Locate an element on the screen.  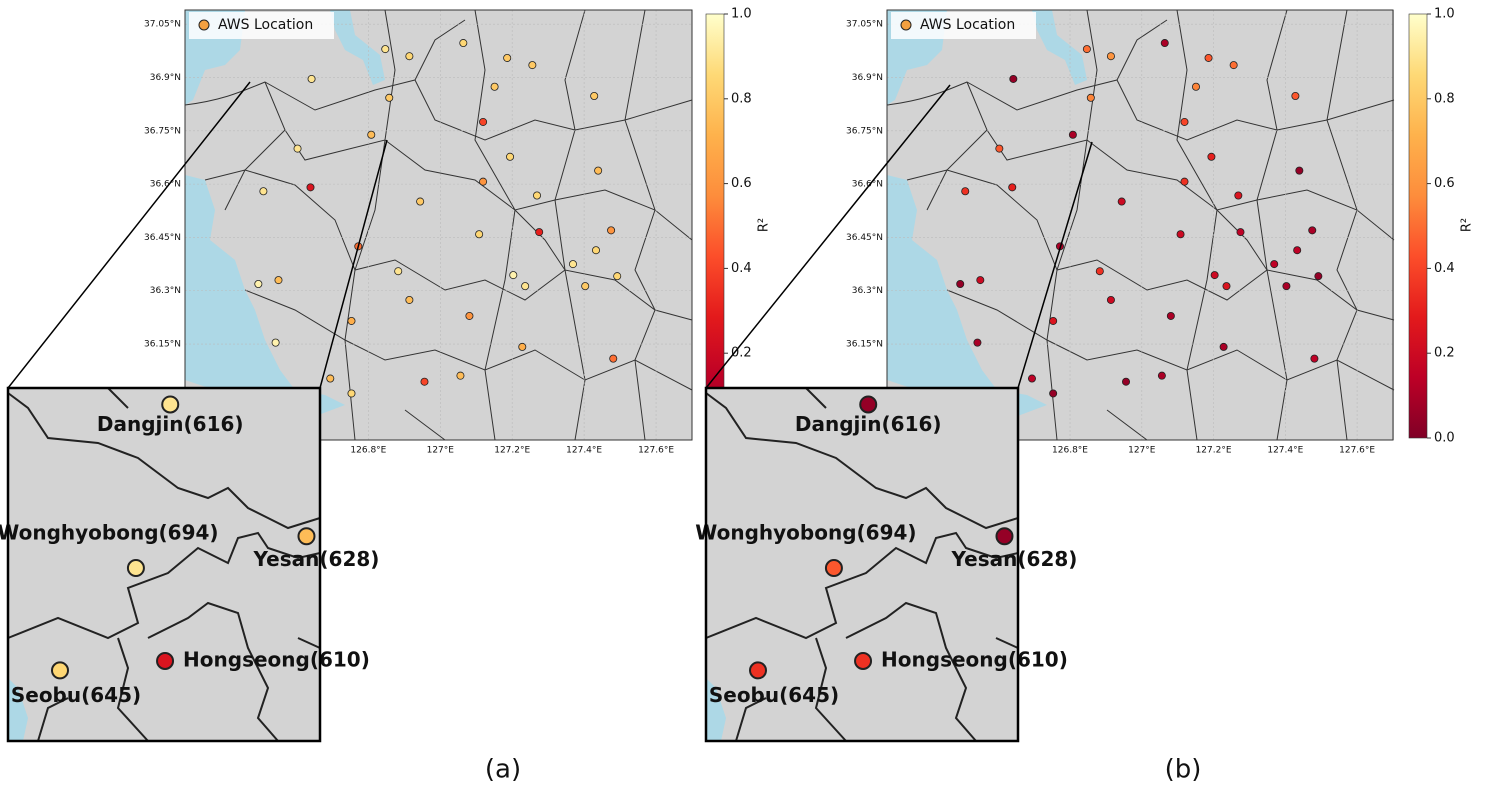
y-tick-label: 36.45°N is located at coordinates (162, 238).